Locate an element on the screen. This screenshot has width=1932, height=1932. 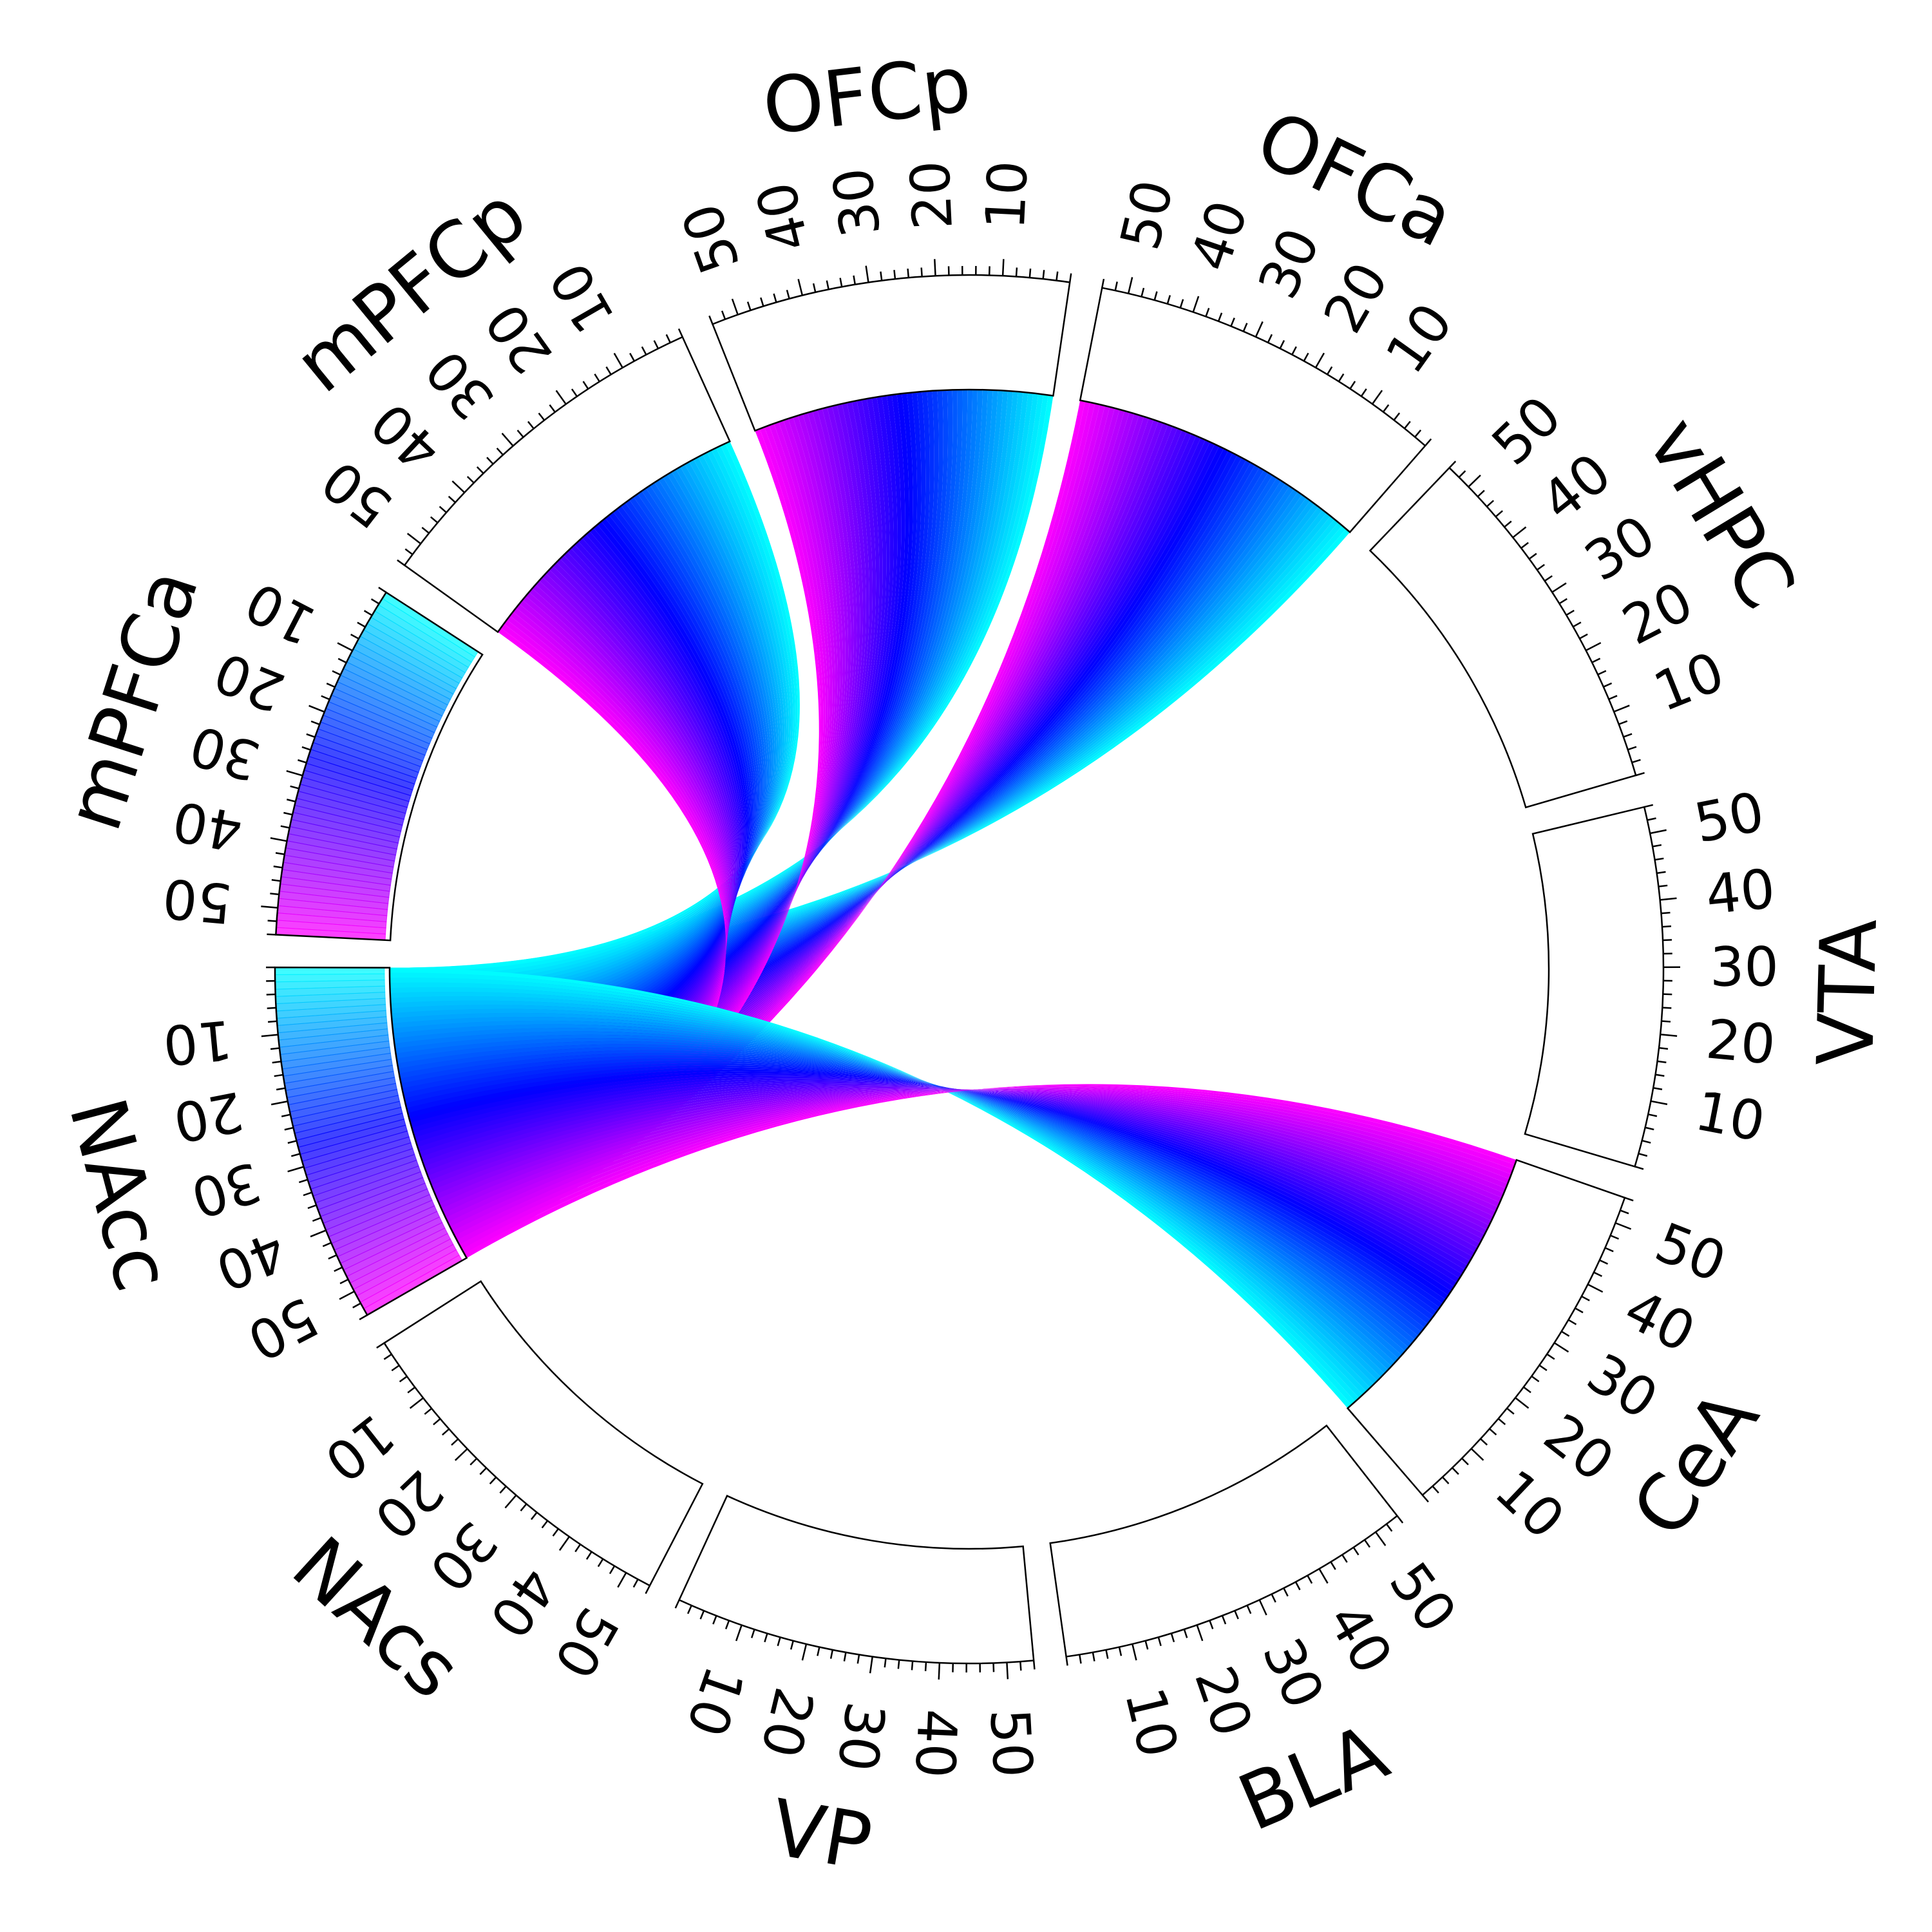
tick-label: 10 is located at coordinates (1689, 682).